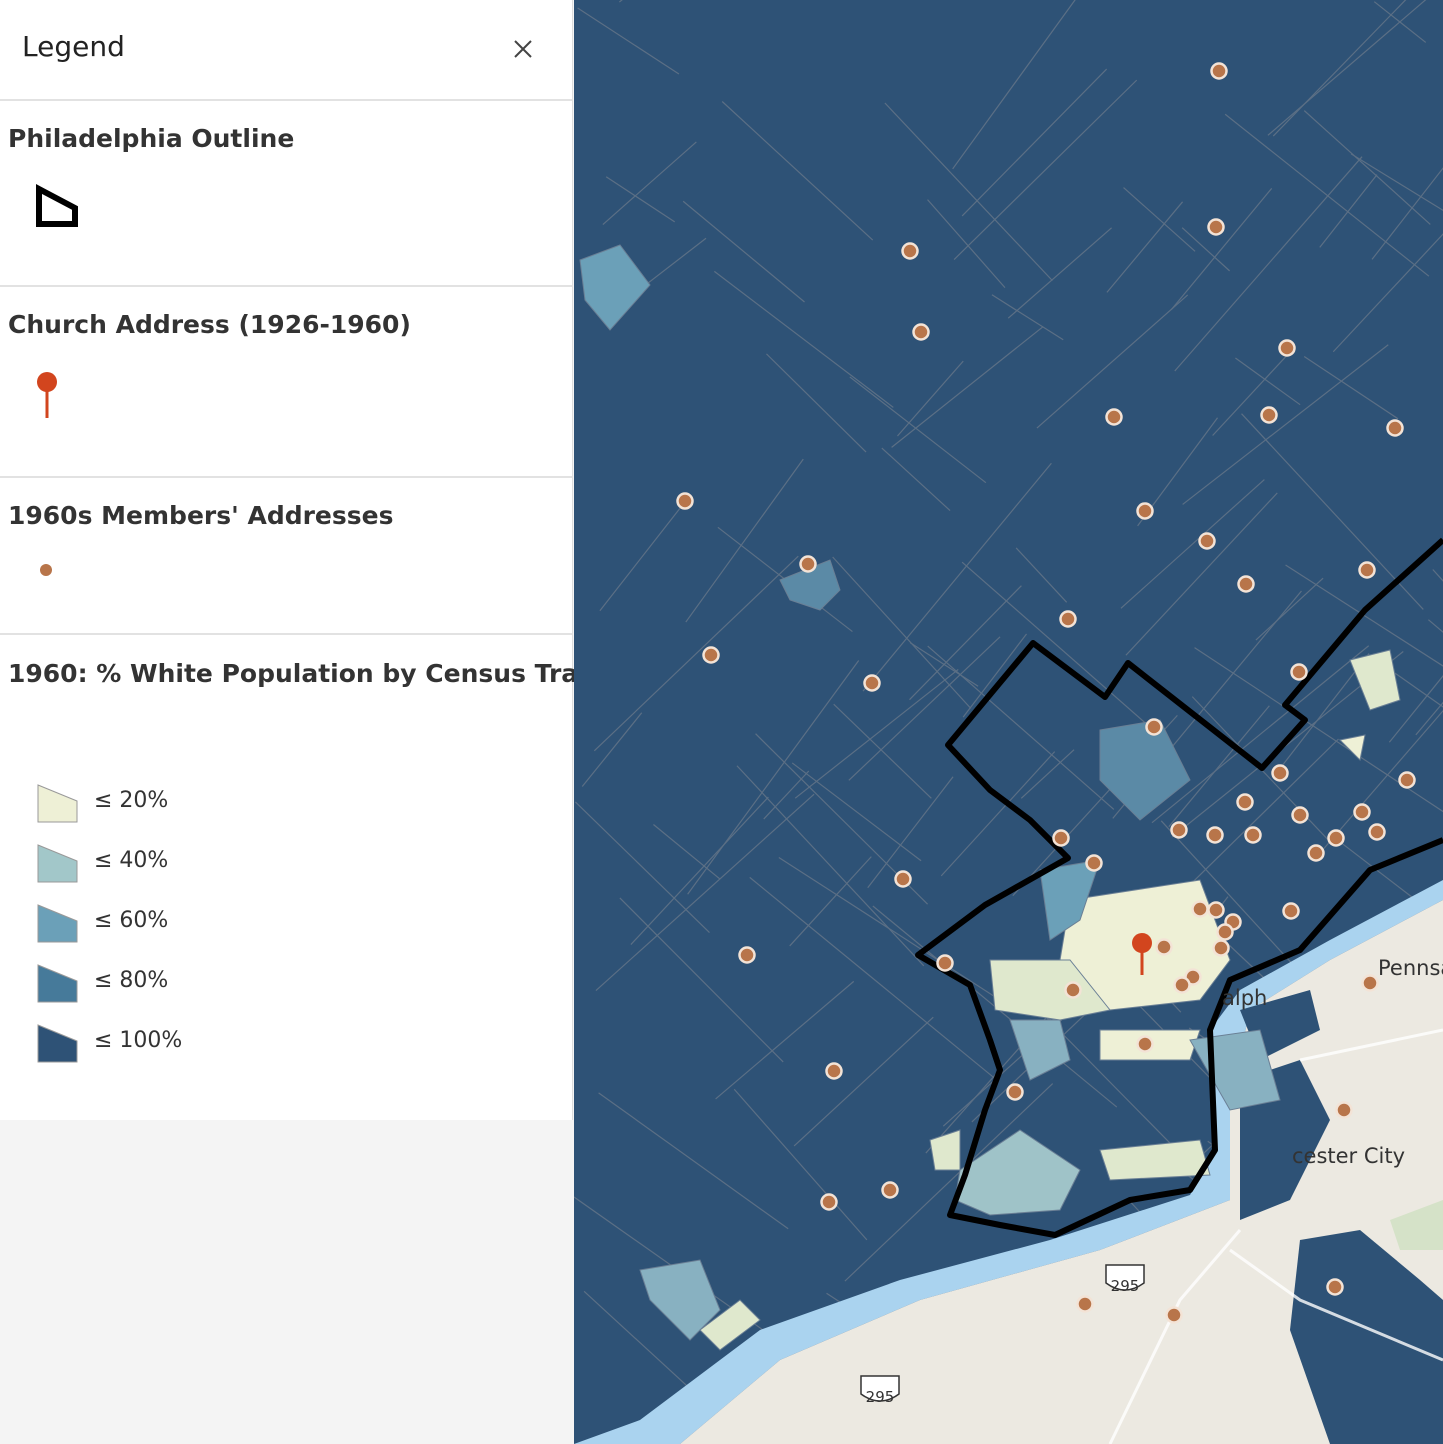  Describe the element at coordinates (523, 49) in the screenshot. I see `close-button` at that location.